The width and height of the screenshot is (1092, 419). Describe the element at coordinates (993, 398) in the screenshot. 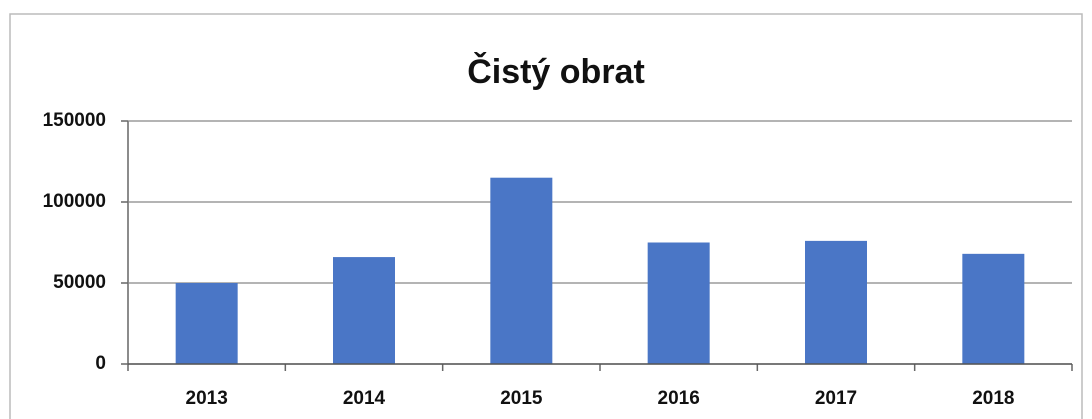

I see `x-tick-label: 2018` at that location.